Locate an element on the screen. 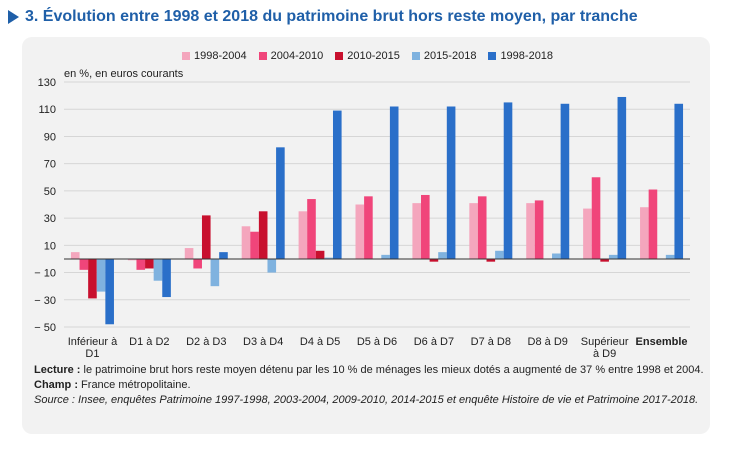  y-tick-label: 110 is located at coordinates (47, 110).